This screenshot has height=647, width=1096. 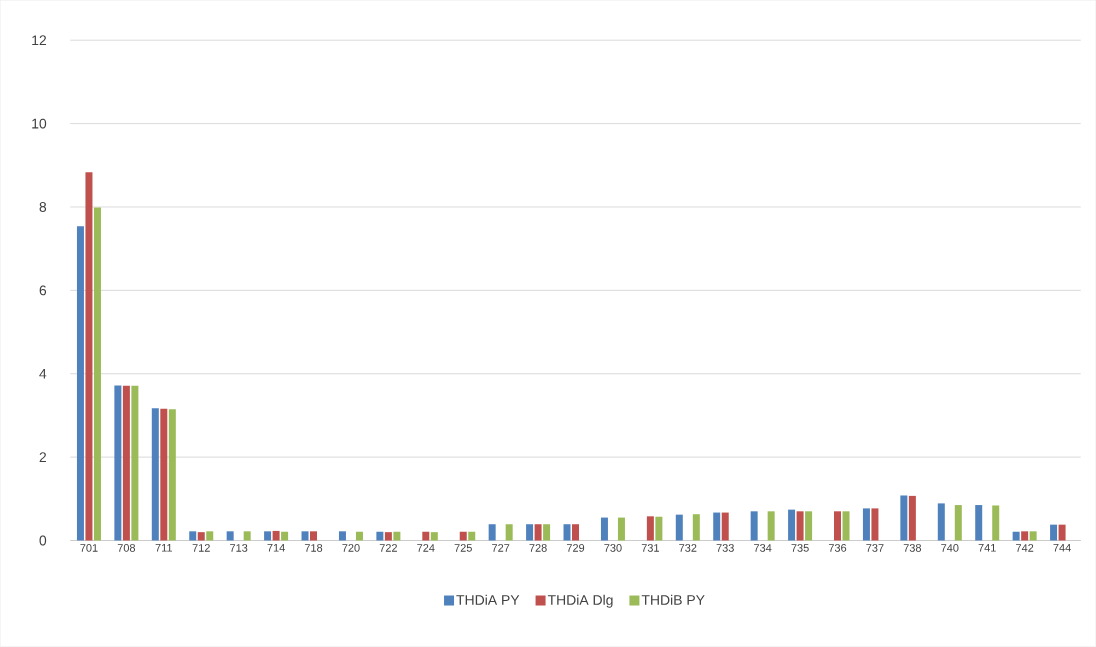 I want to click on x-tick-label: 712, so click(x=201, y=548).